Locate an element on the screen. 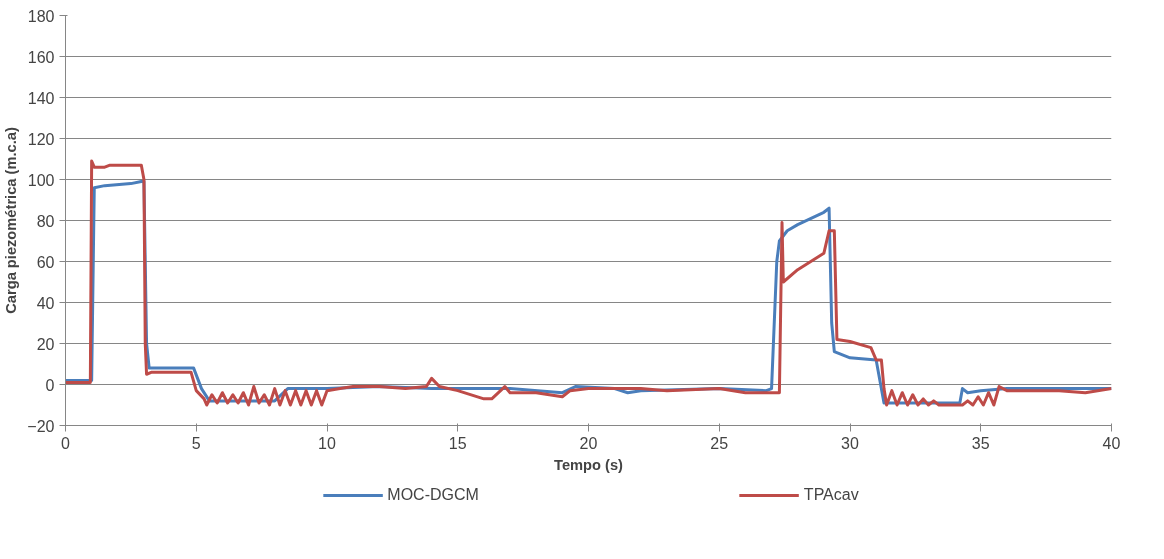  y-tick-label: 0 is located at coordinates (50, 385).